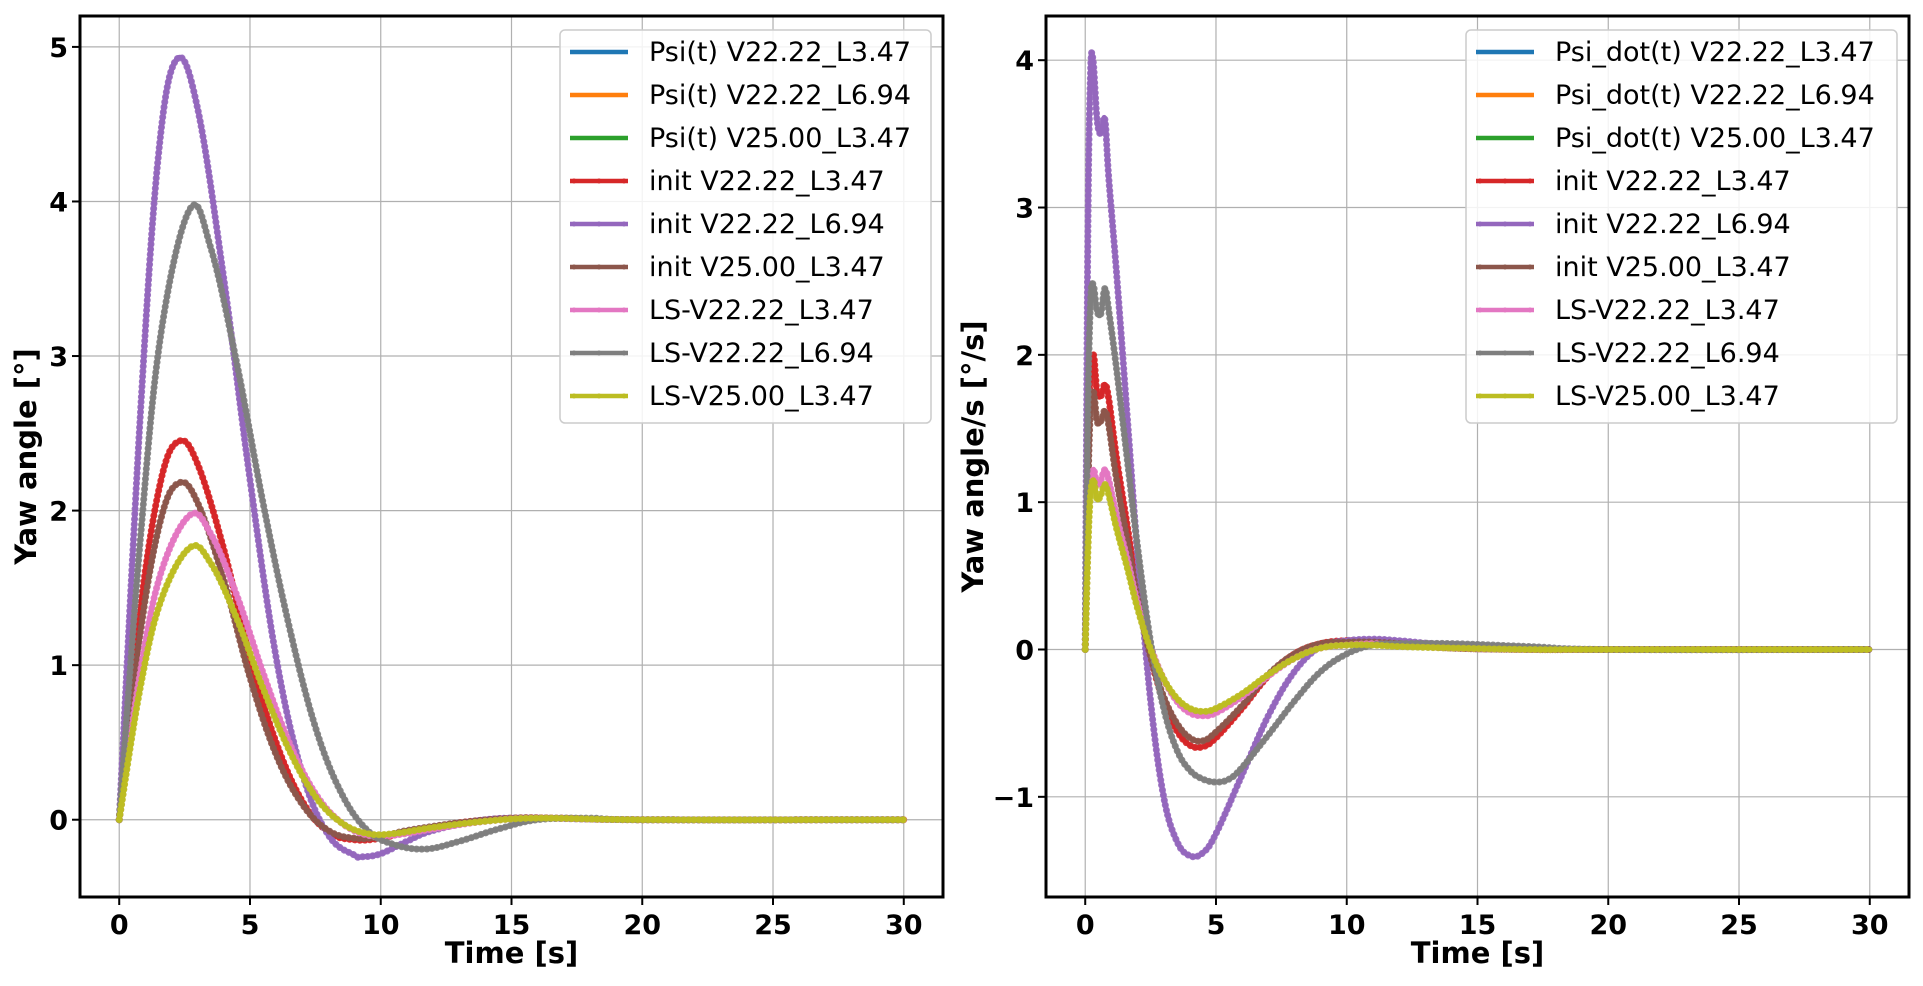 The image size is (1923, 986). I want to click on right-y-tick-label: 1, so click(1024, 503).